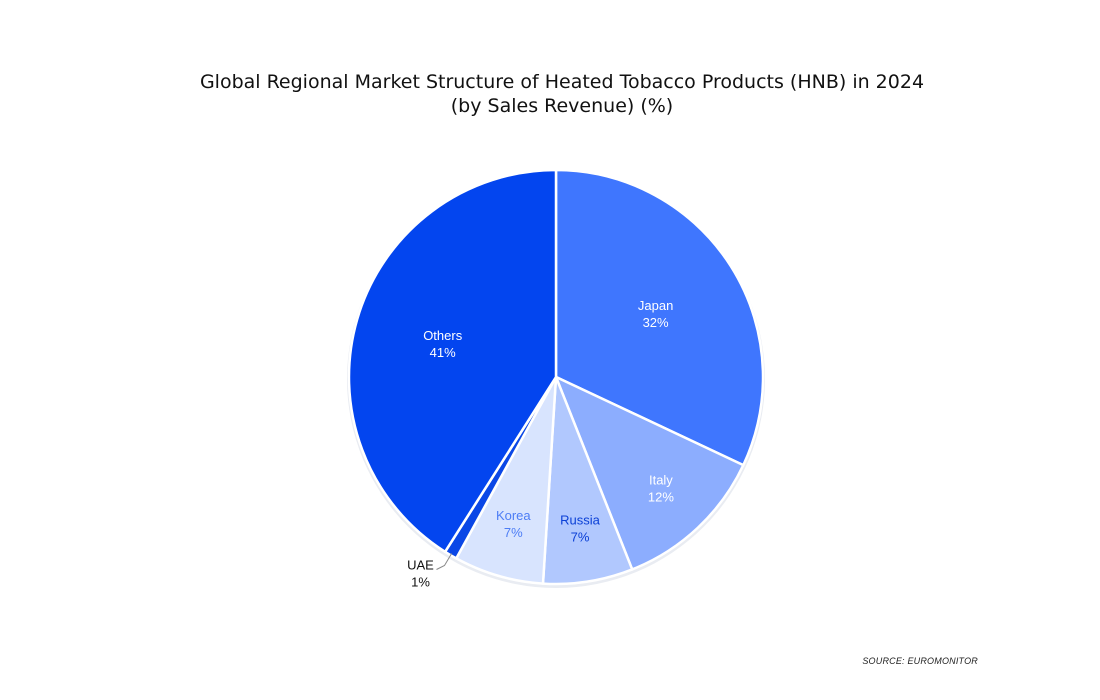 This screenshot has width=1100, height=700. I want to click on pie-slice-japan, so click(659, 317).